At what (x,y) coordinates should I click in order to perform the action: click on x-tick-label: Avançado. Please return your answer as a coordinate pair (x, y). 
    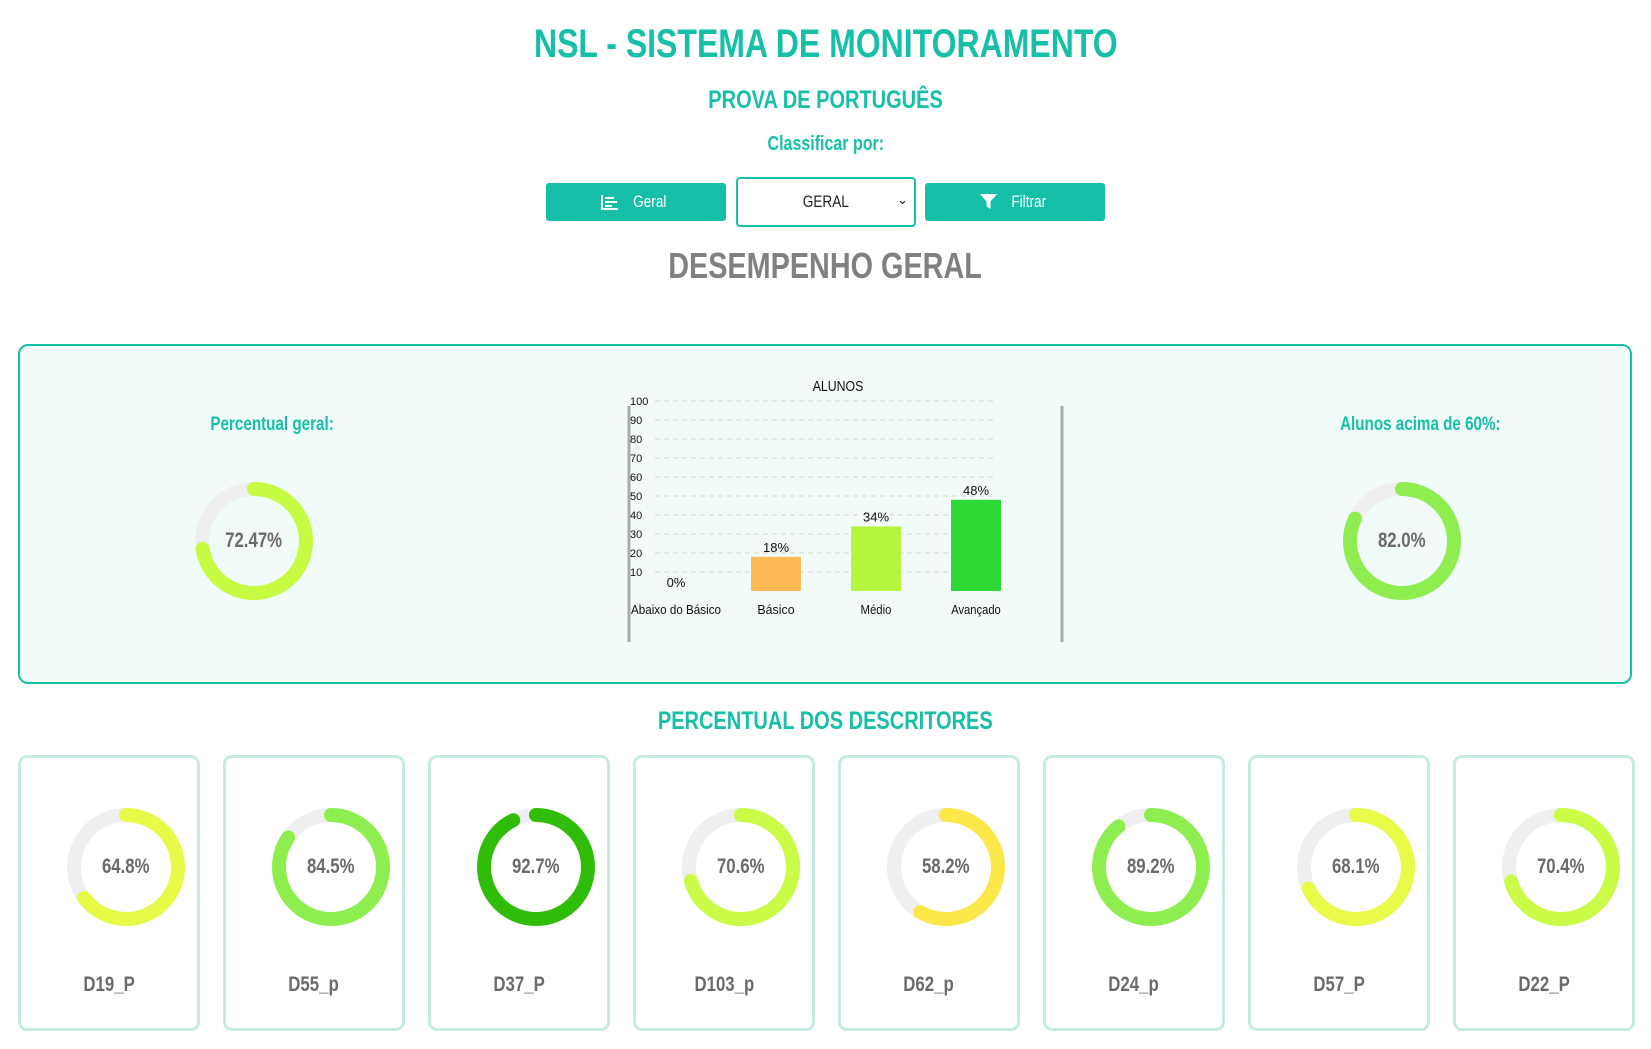
    Looking at the image, I should click on (976, 609).